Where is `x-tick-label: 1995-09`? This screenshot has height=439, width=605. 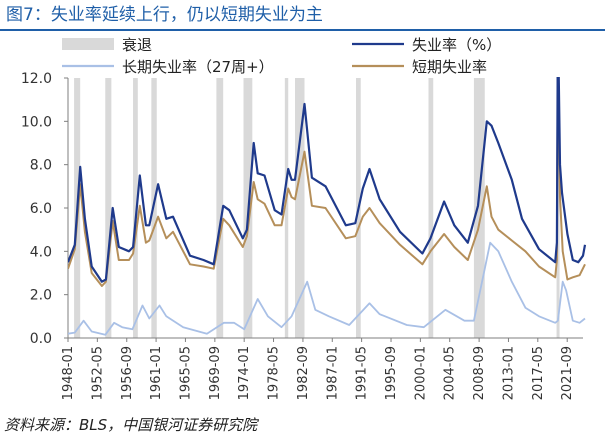 x-tick-label: 1995-09 is located at coordinates (391, 373).